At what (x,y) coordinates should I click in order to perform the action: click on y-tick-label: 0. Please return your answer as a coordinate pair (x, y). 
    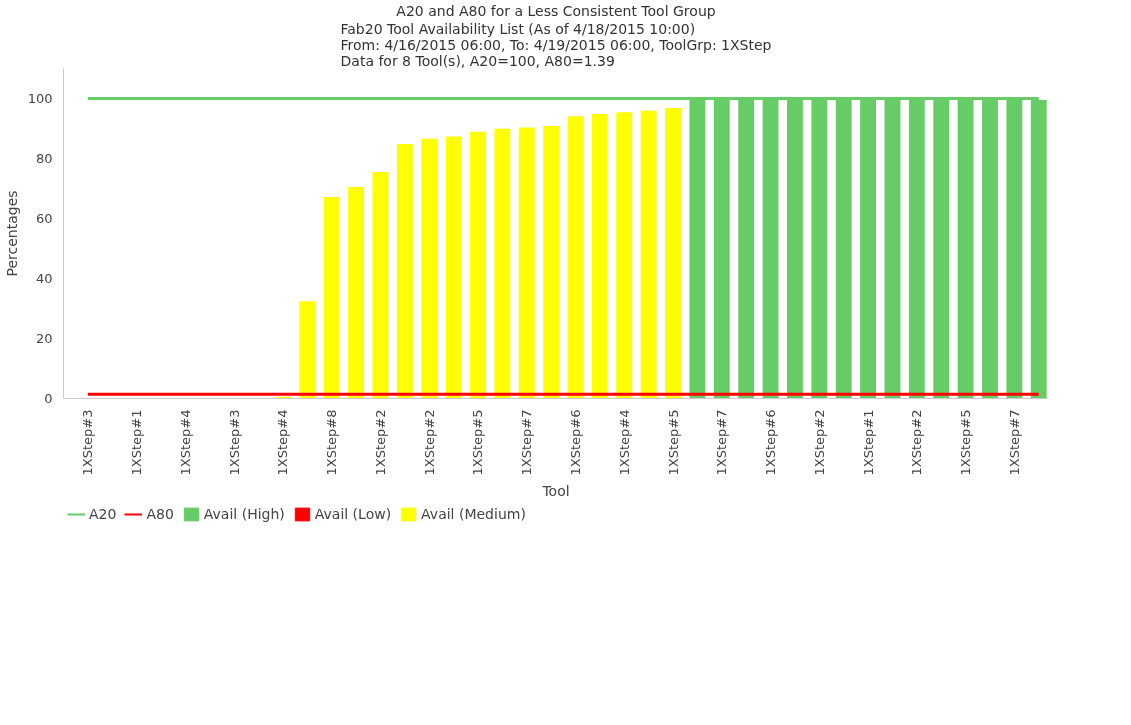
    Looking at the image, I should click on (48, 398).